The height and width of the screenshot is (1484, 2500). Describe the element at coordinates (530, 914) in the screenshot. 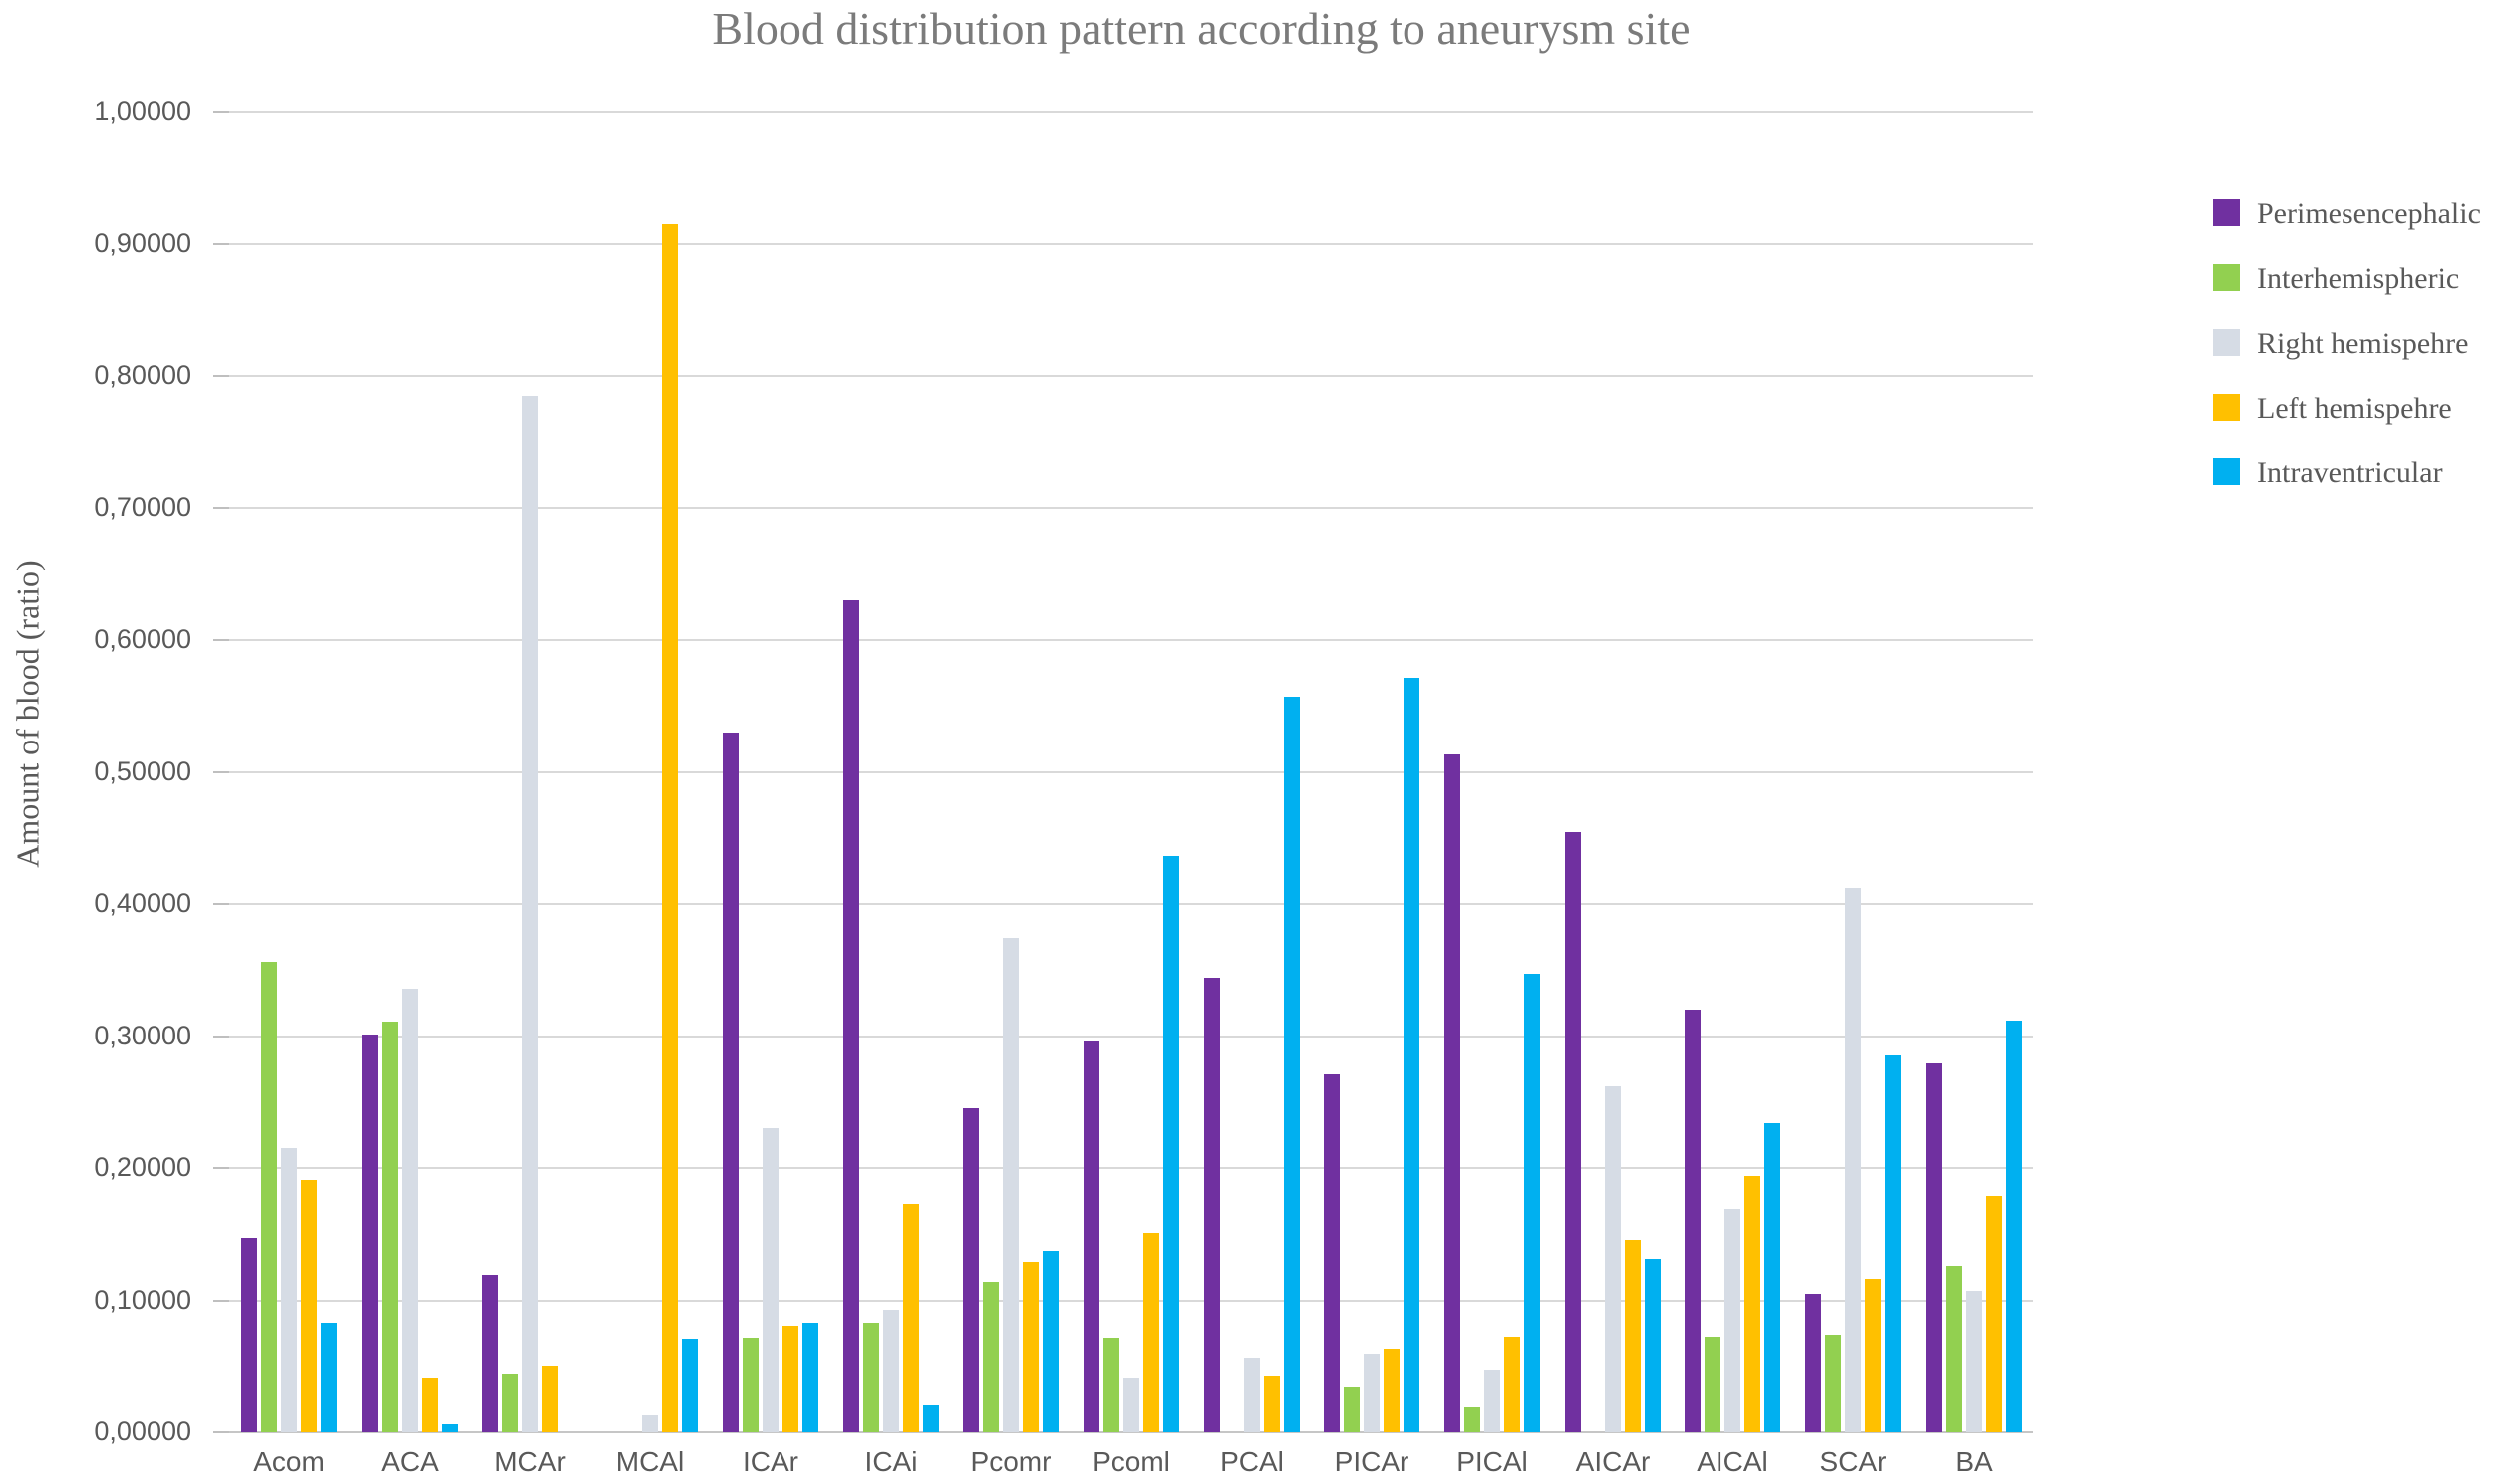

I see `bar-MCAr-right-hemispehre` at that location.